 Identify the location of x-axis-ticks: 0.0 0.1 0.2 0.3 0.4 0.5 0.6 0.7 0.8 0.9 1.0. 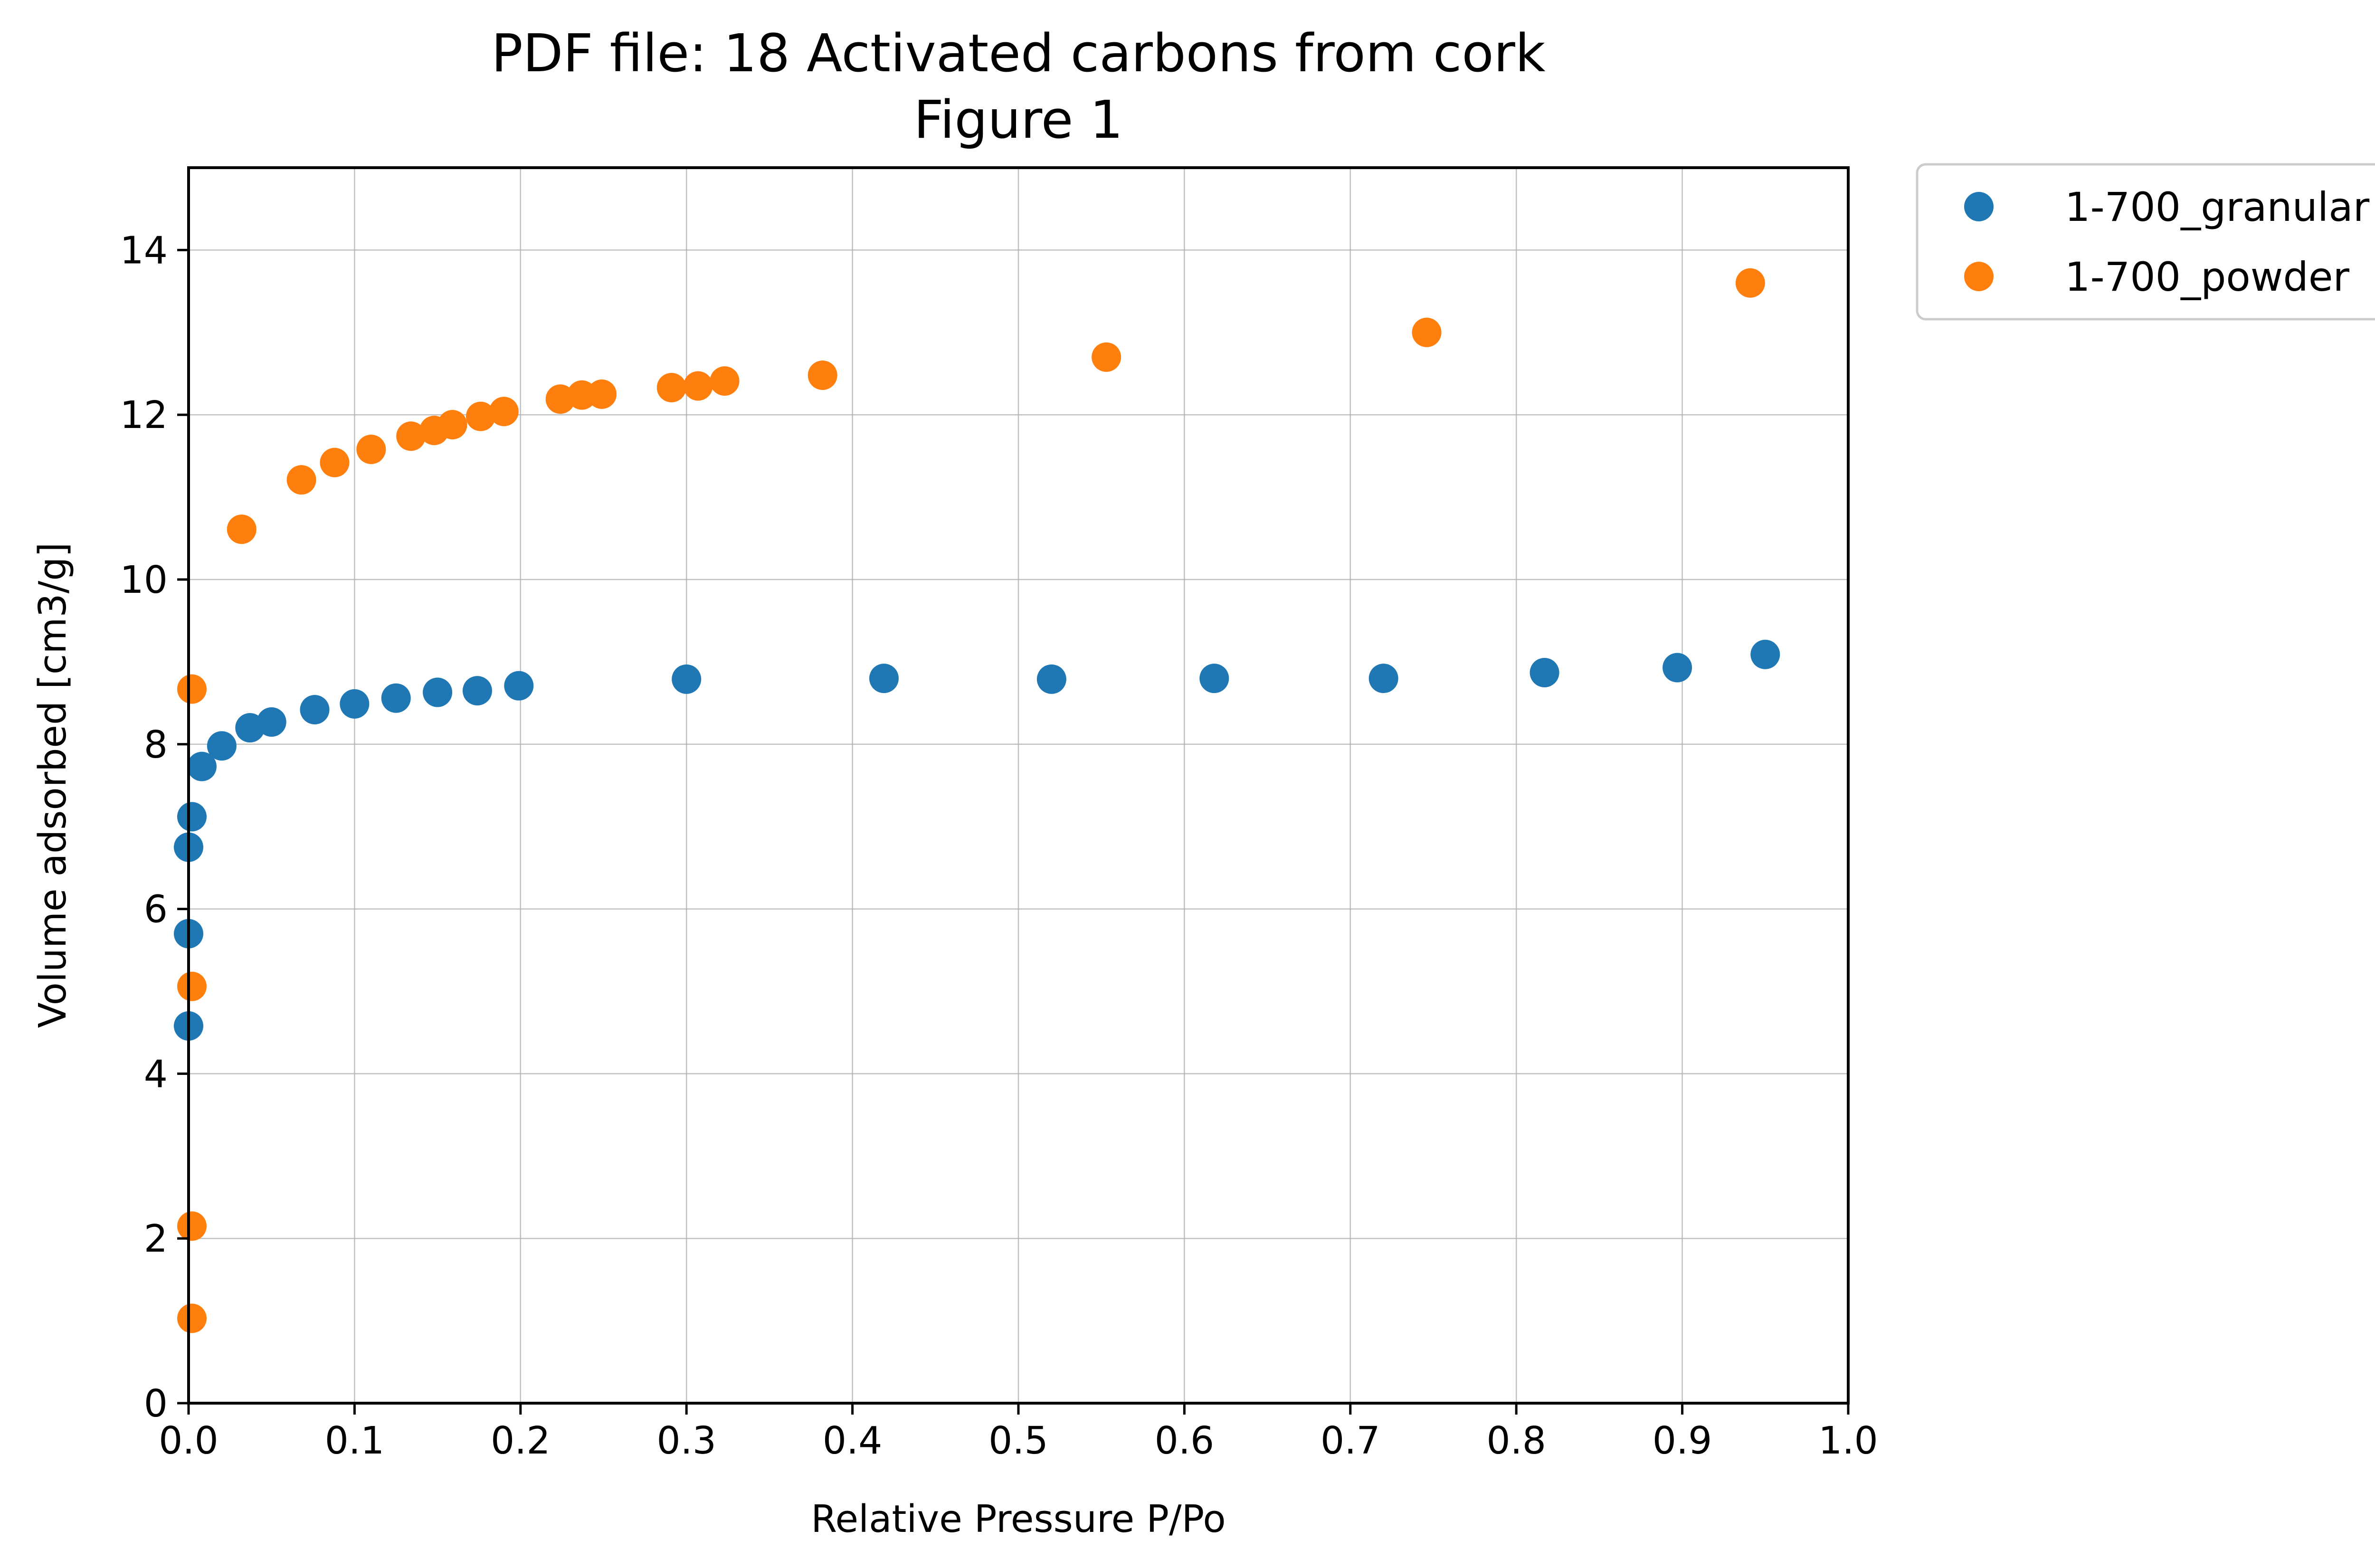
(1018, 1433).